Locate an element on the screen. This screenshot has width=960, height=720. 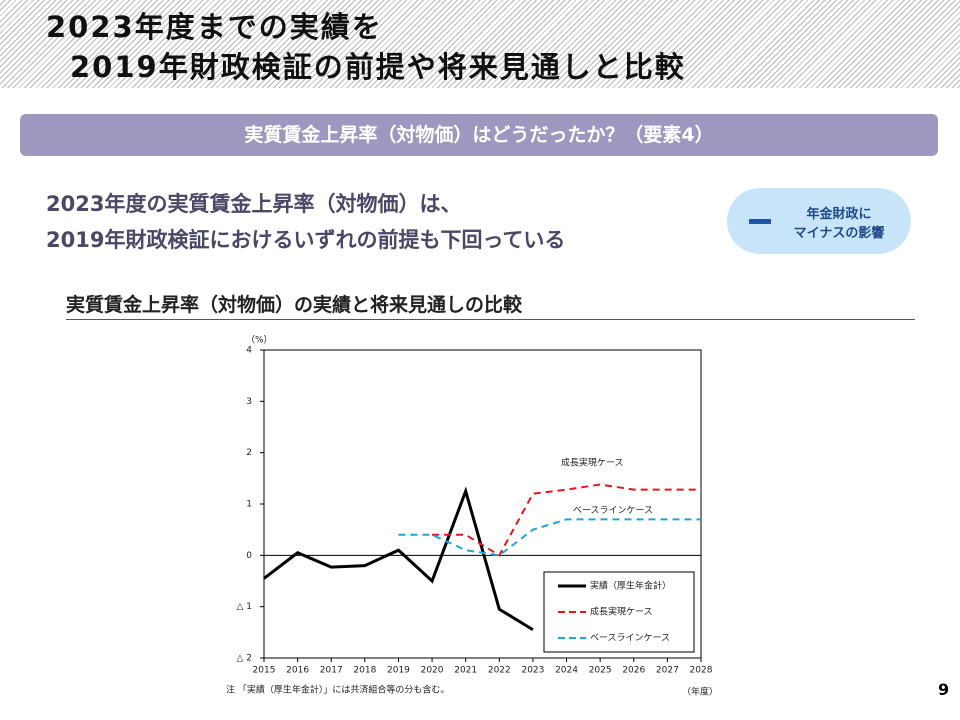
x-tick-label: 2022 is located at coordinates (499, 671).